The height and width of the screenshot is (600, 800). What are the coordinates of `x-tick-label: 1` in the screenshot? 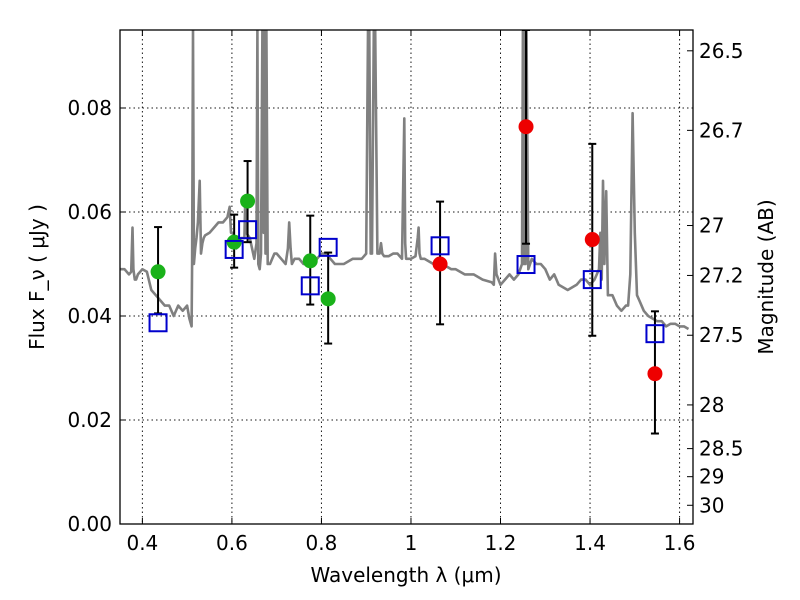 It's located at (411, 543).